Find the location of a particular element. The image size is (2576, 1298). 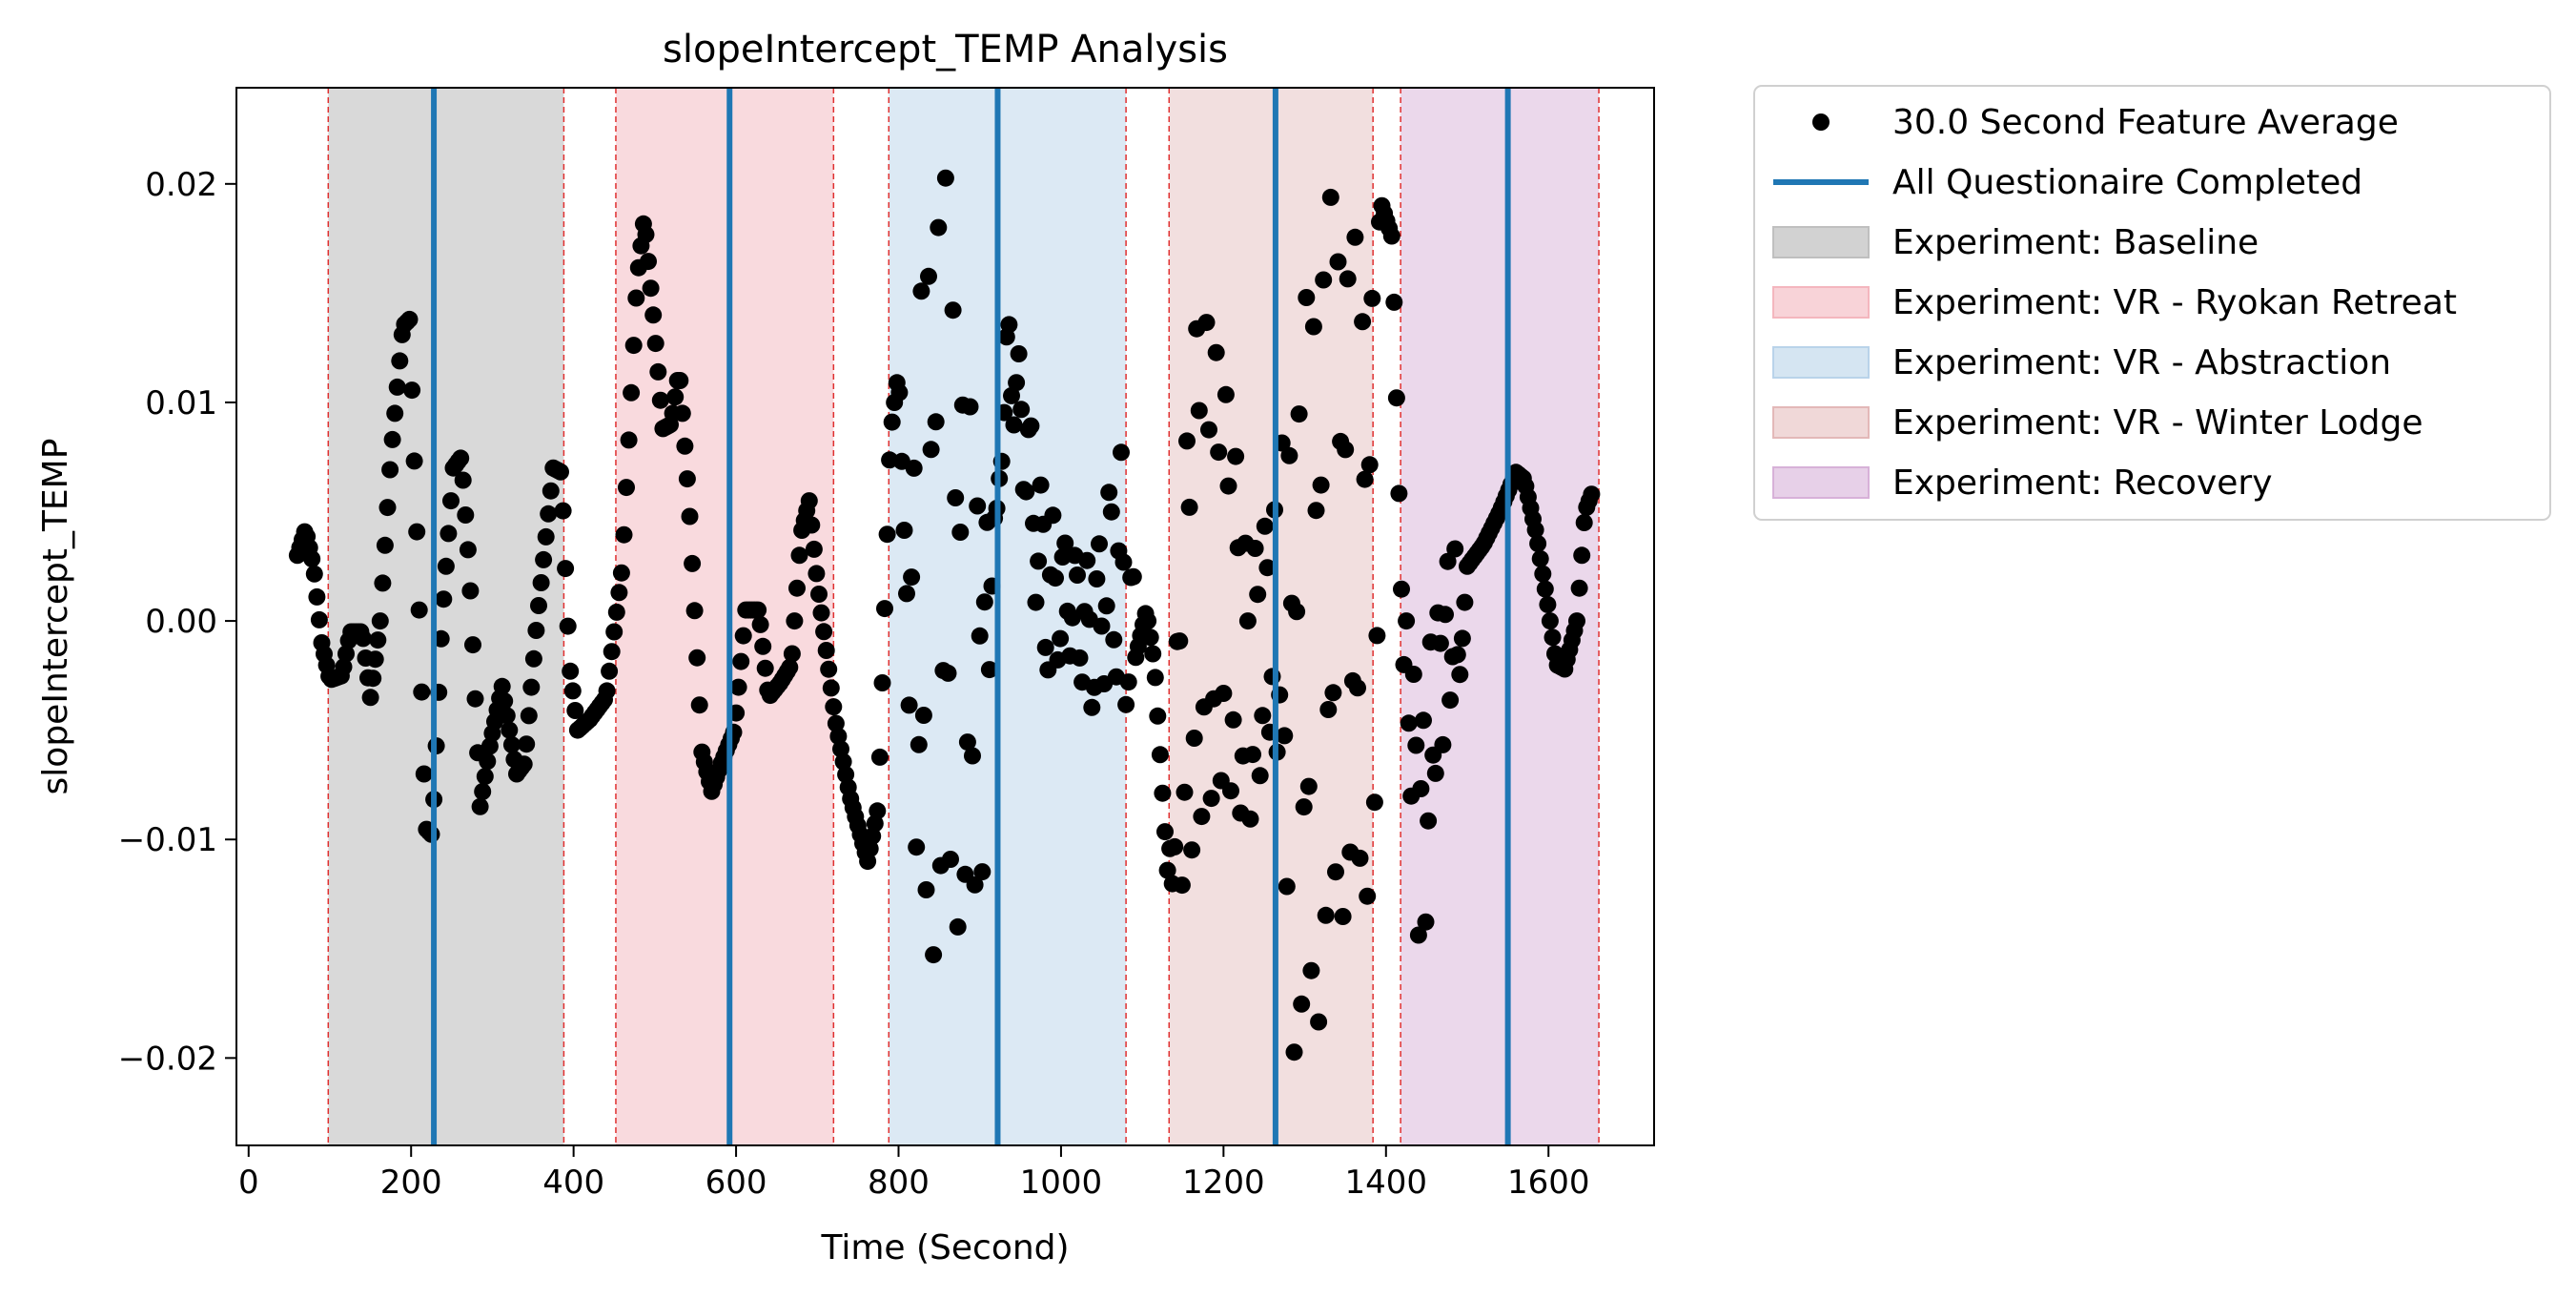

x-tick-label: 0 is located at coordinates (249, 1183).